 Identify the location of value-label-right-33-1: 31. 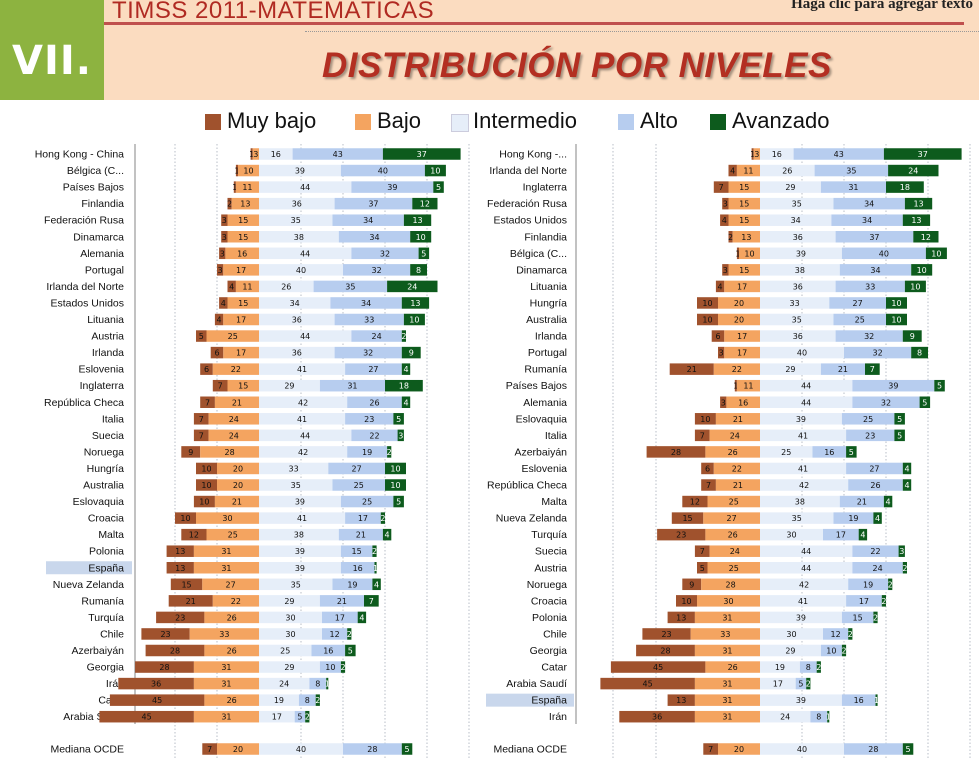
(727, 700).